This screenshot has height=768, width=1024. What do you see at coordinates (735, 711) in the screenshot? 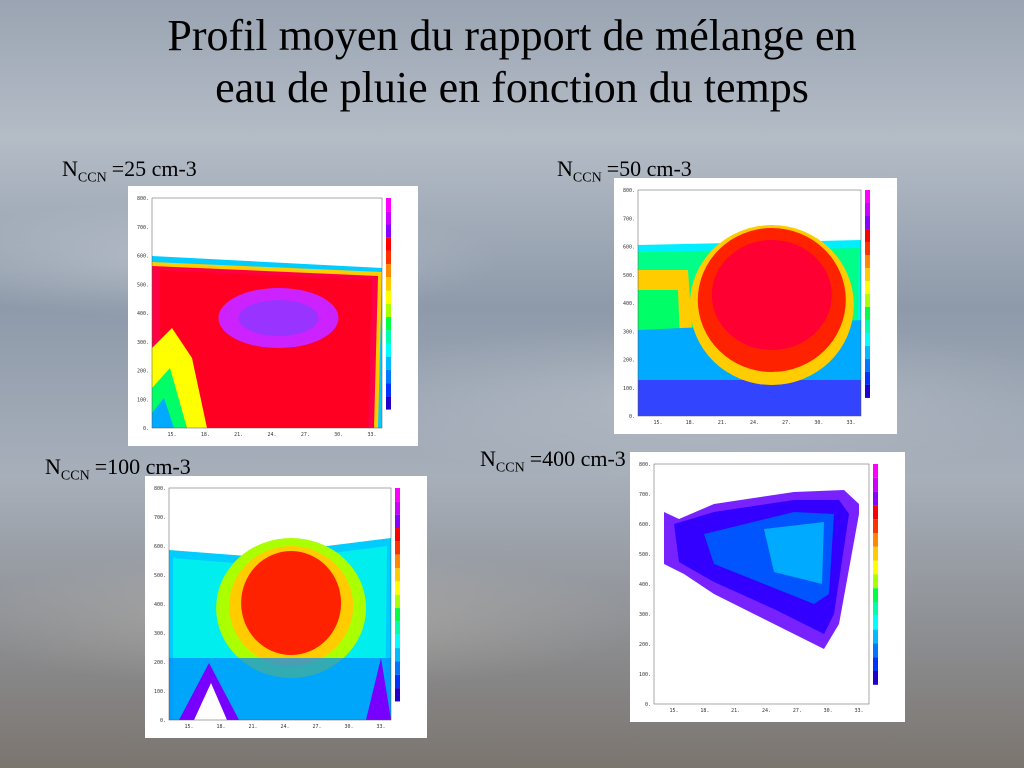
I see `x-tick-label: 21.` at bounding box center [735, 711].